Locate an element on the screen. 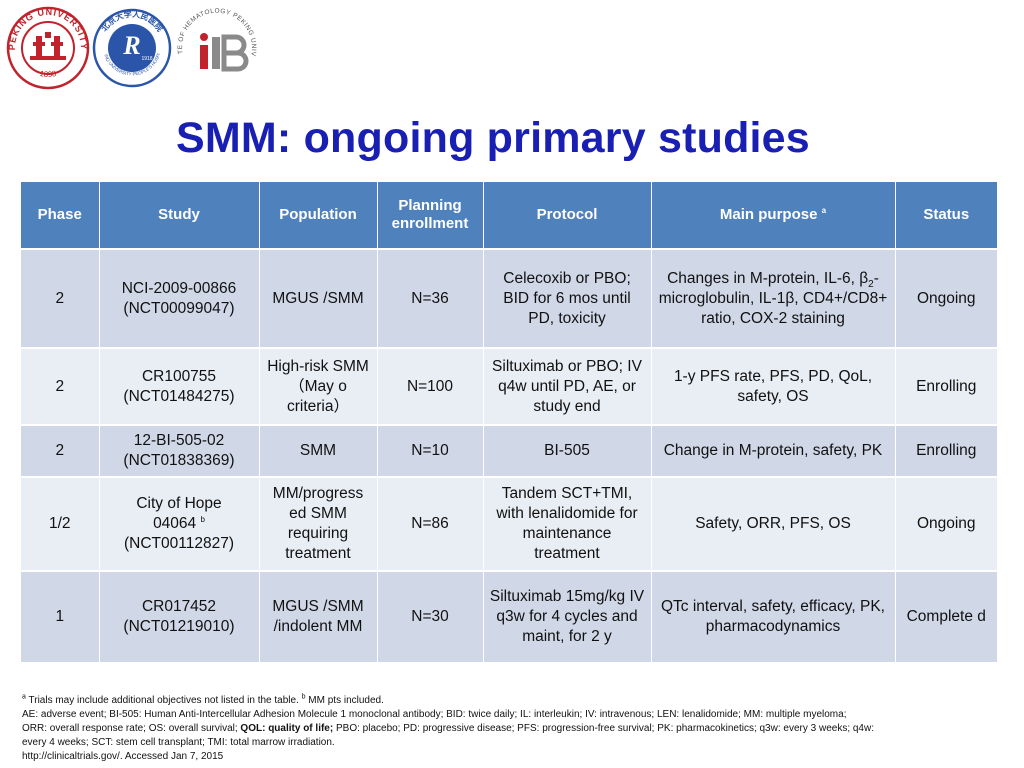  cell-study-id: CR017452 is located at coordinates (179, 606).